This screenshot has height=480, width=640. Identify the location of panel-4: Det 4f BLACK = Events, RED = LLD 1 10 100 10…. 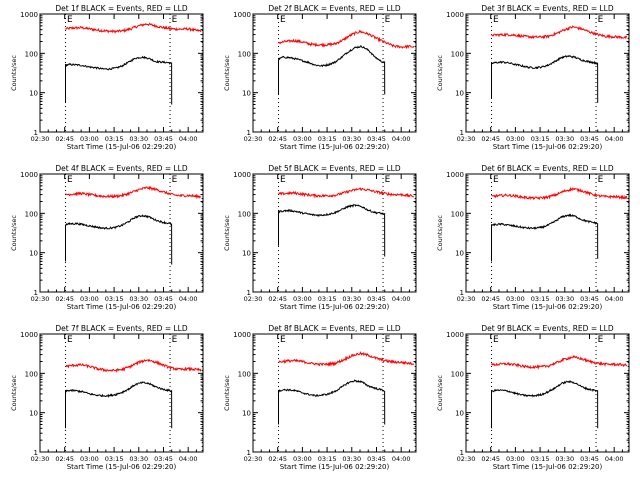
(107, 237).